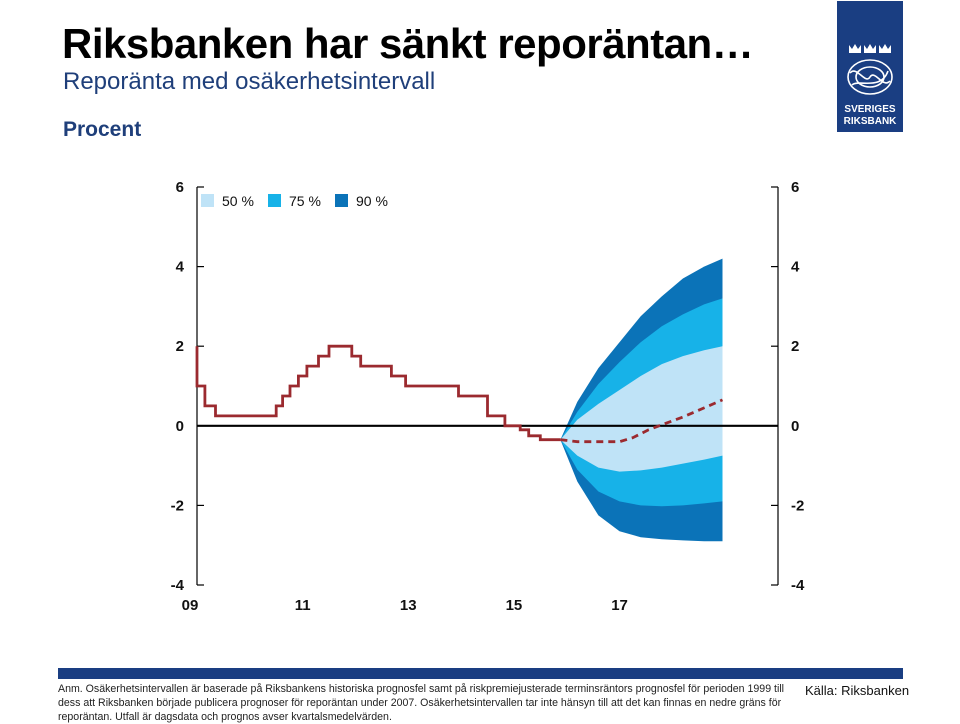 The width and height of the screenshot is (960, 724). What do you see at coordinates (180, 187) in the screenshot?
I see `y-tick-label-left: 6` at bounding box center [180, 187].